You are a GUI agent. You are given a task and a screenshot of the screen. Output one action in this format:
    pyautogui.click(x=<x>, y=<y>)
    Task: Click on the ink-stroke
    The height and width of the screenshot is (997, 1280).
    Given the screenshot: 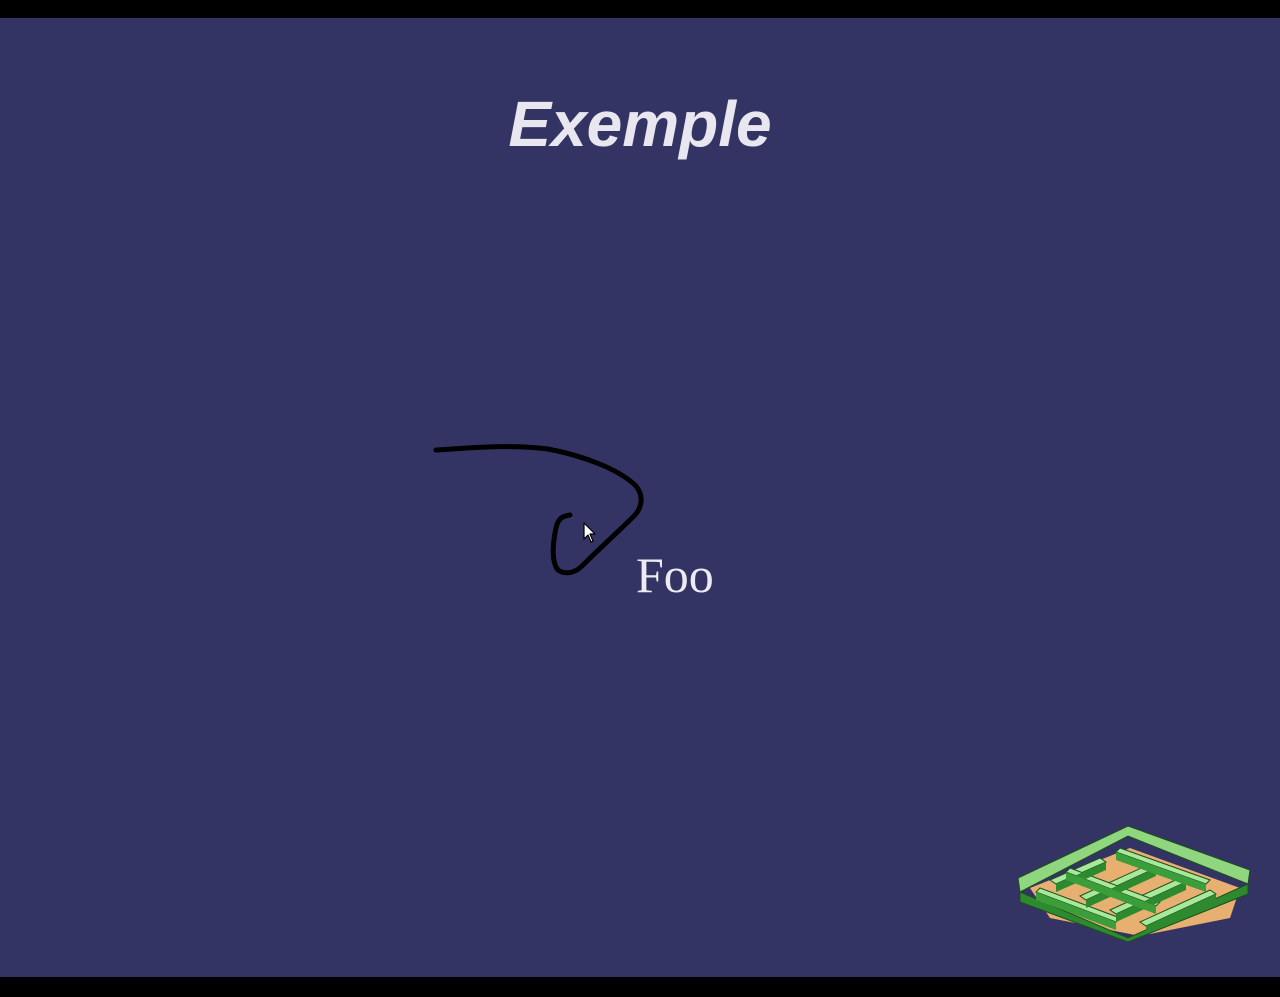 What is the action you would take?
    pyautogui.click(x=538, y=510)
    